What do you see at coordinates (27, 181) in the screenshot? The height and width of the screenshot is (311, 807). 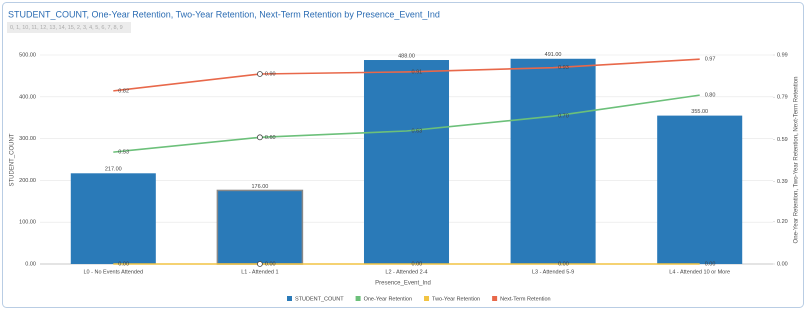 I see `y-tick-label: 200.00` at bounding box center [27, 181].